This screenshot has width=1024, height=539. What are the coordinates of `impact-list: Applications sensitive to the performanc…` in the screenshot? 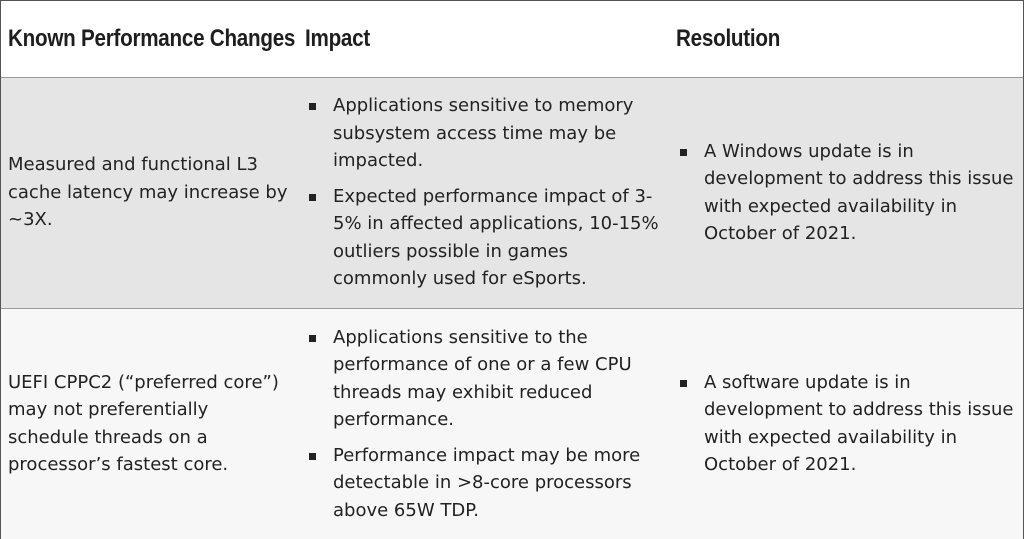 It's located at (485, 424).